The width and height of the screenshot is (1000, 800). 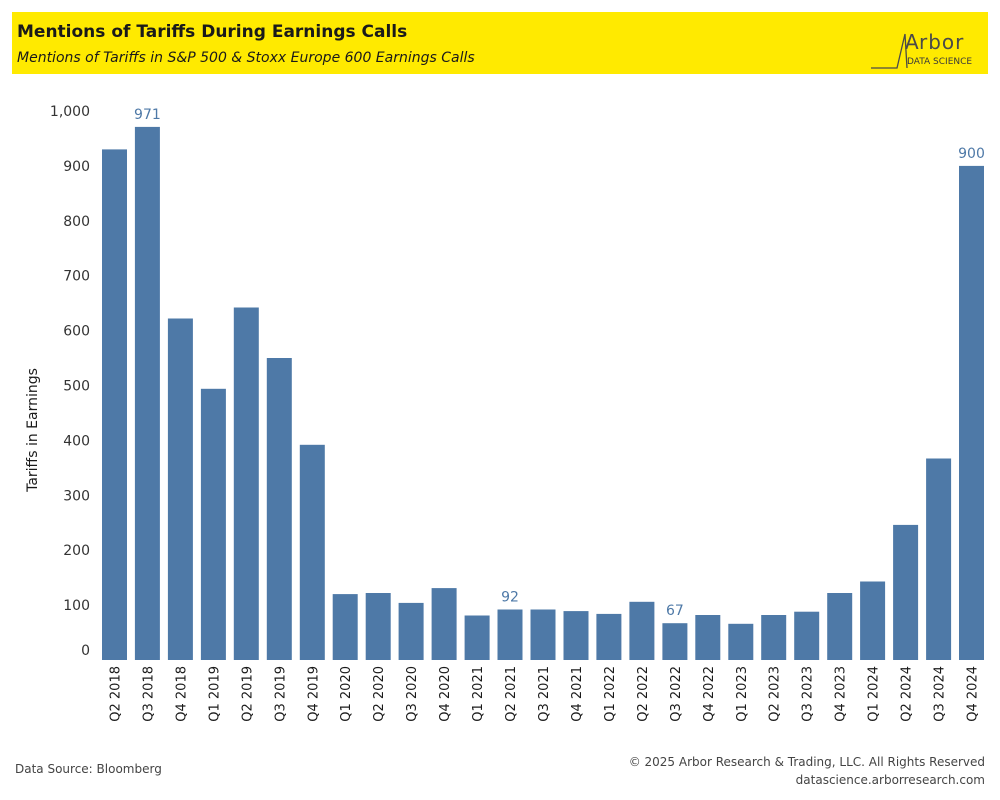 I want to click on x-tick-label: Q2 2018, so click(x=116, y=694).